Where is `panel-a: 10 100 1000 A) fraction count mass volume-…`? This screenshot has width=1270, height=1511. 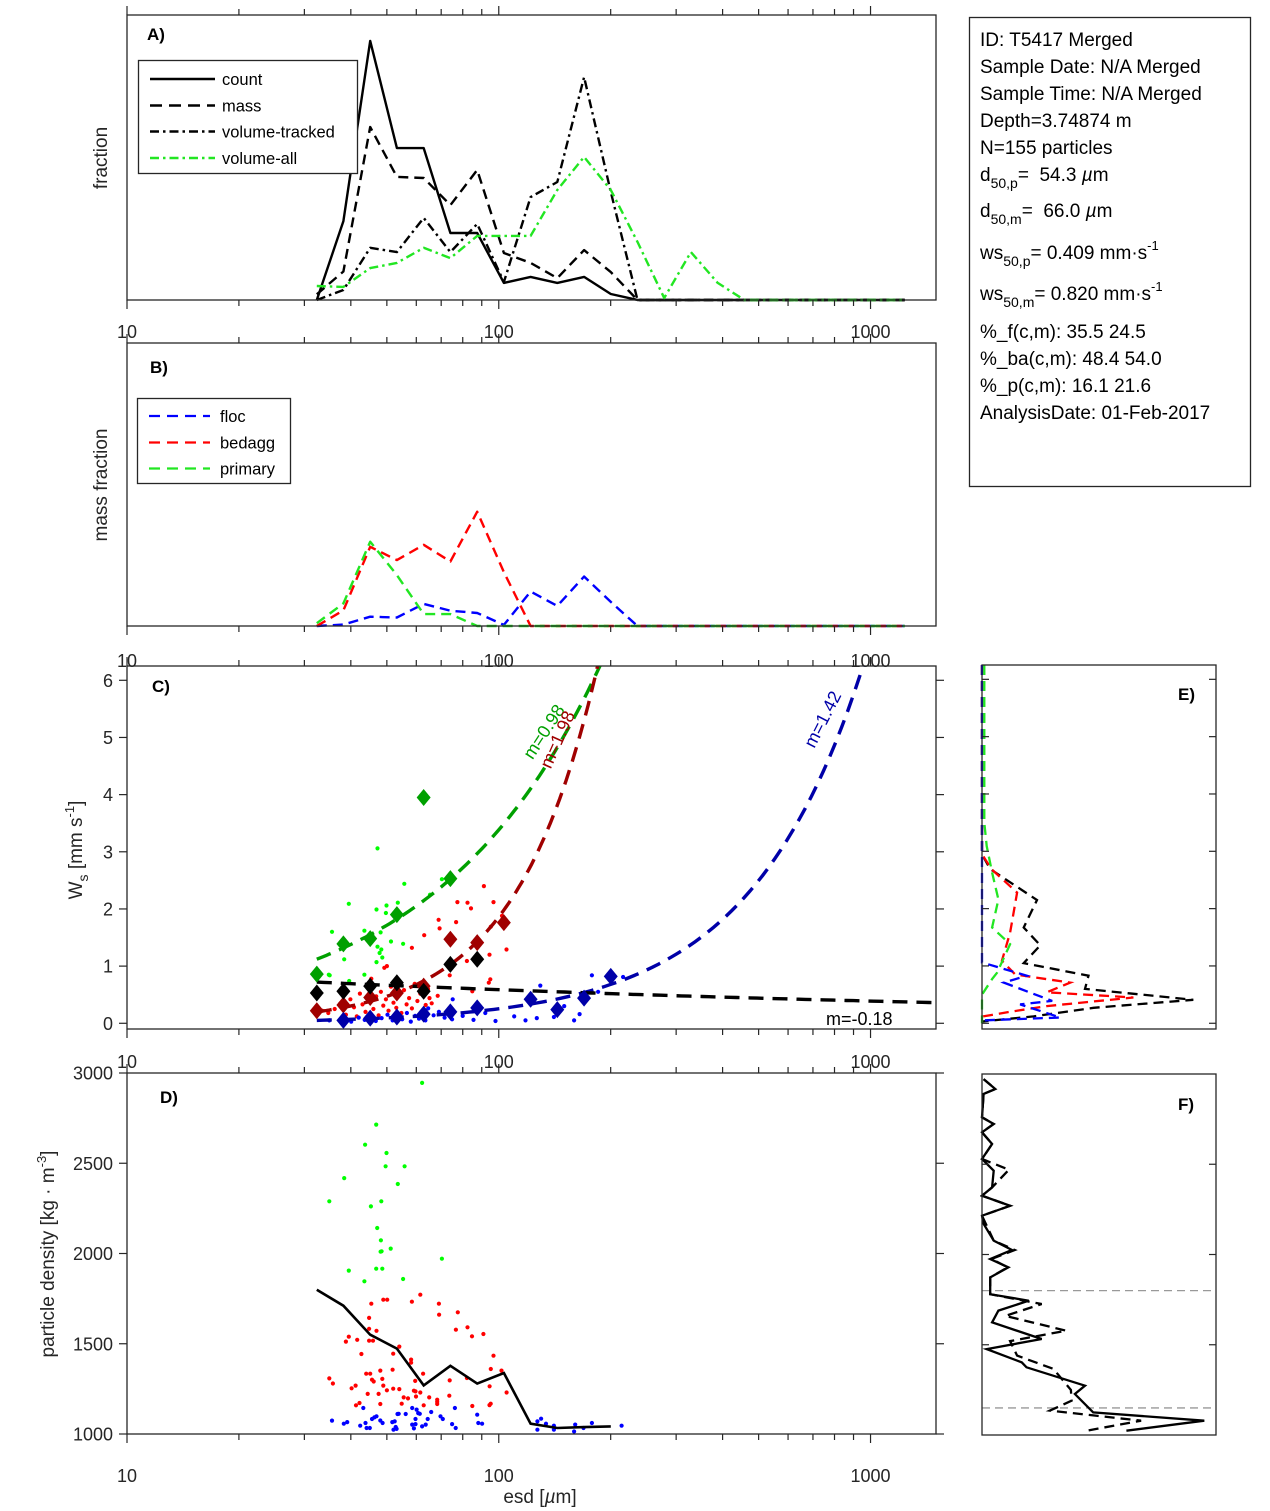 panel-a: 10 100 1000 A) fraction count mass volume-… is located at coordinates (514, 174).